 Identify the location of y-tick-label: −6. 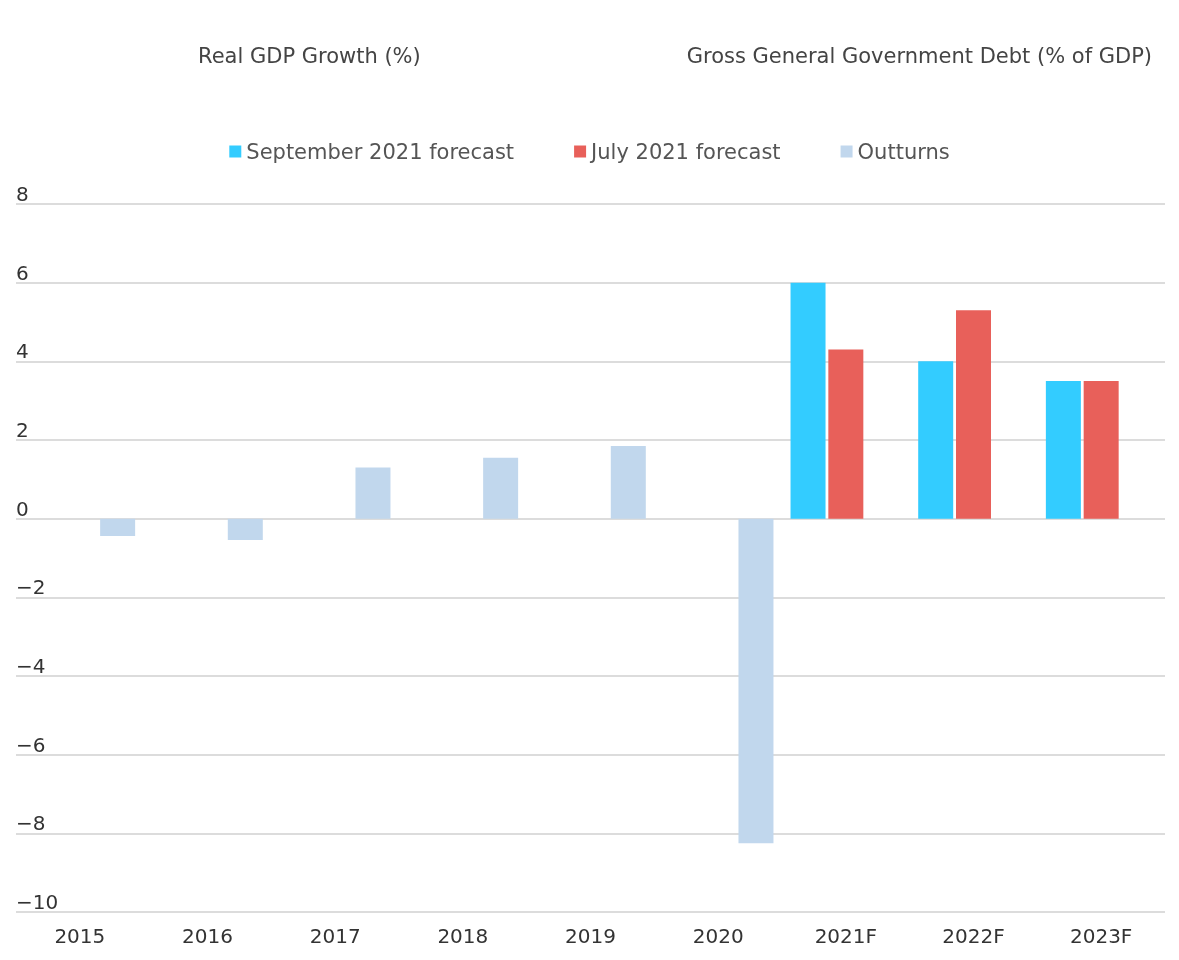
(31, 744).